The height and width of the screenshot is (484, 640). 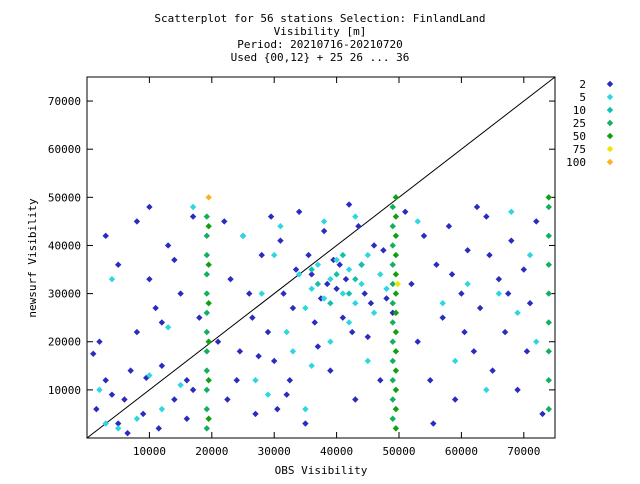 What do you see at coordinates (320, 57) in the screenshot?
I see `title-line-4: Used {00,12} + 25 26 ... 36` at bounding box center [320, 57].